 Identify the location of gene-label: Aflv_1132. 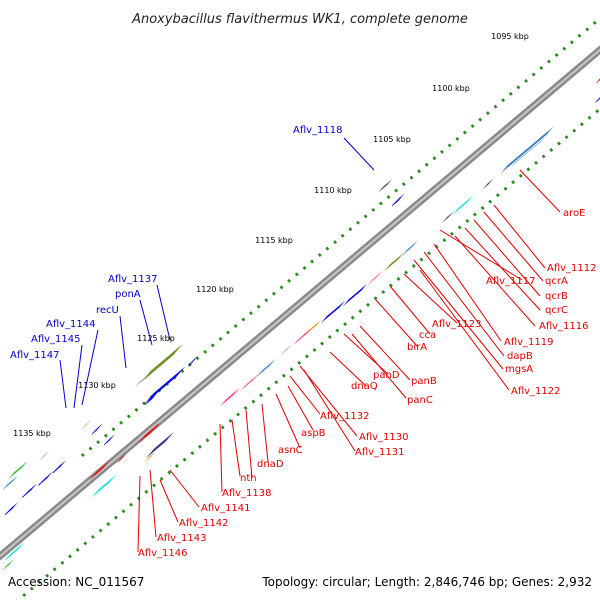
(345, 416).